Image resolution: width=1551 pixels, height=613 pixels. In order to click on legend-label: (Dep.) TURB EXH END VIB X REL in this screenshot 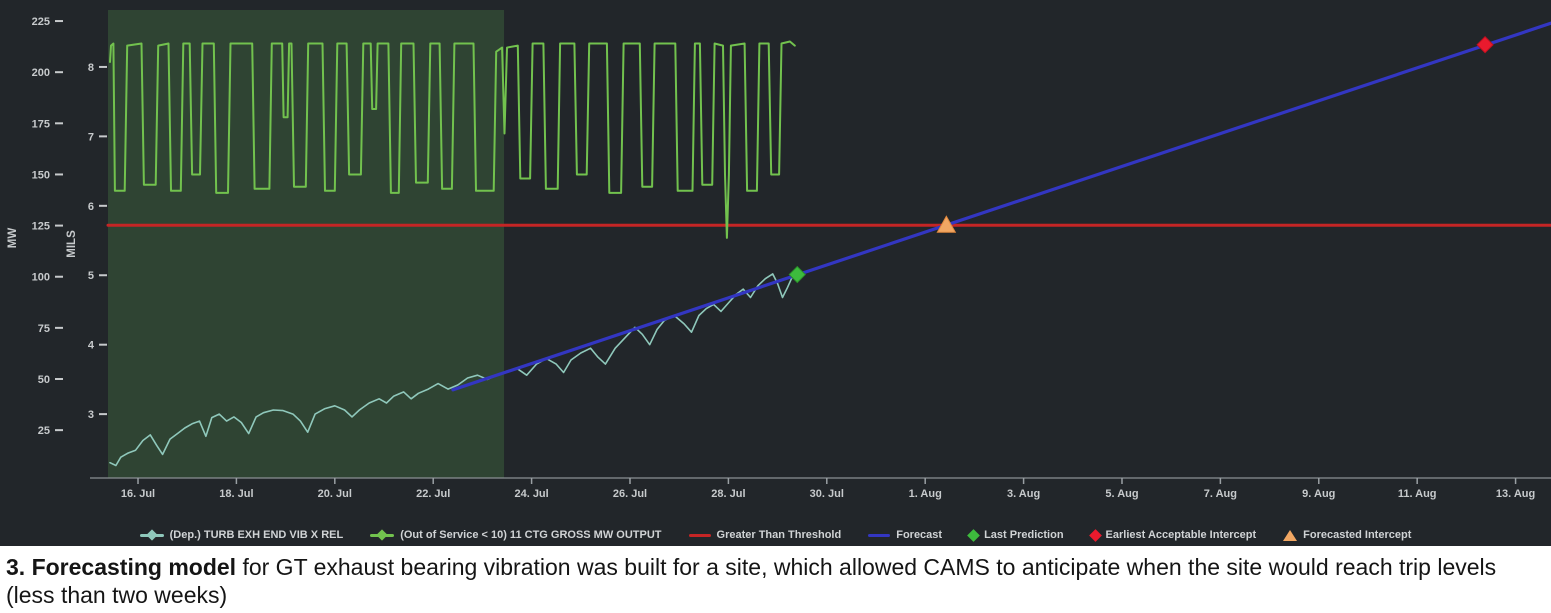, I will do `click(256, 535)`.